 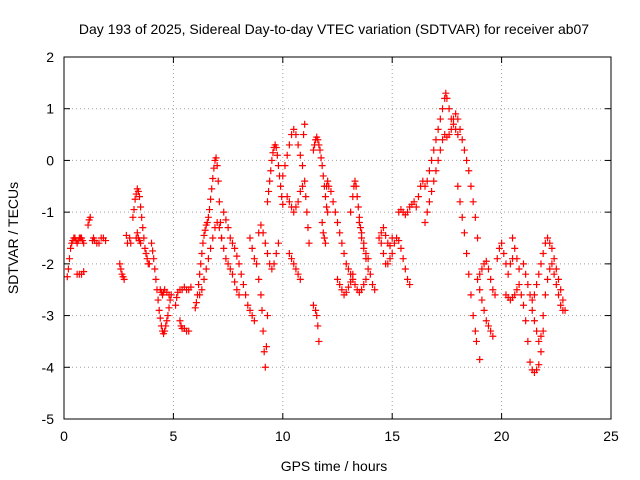 What do you see at coordinates (48, 419) in the screenshot?
I see `y-tick-label: -5` at bounding box center [48, 419].